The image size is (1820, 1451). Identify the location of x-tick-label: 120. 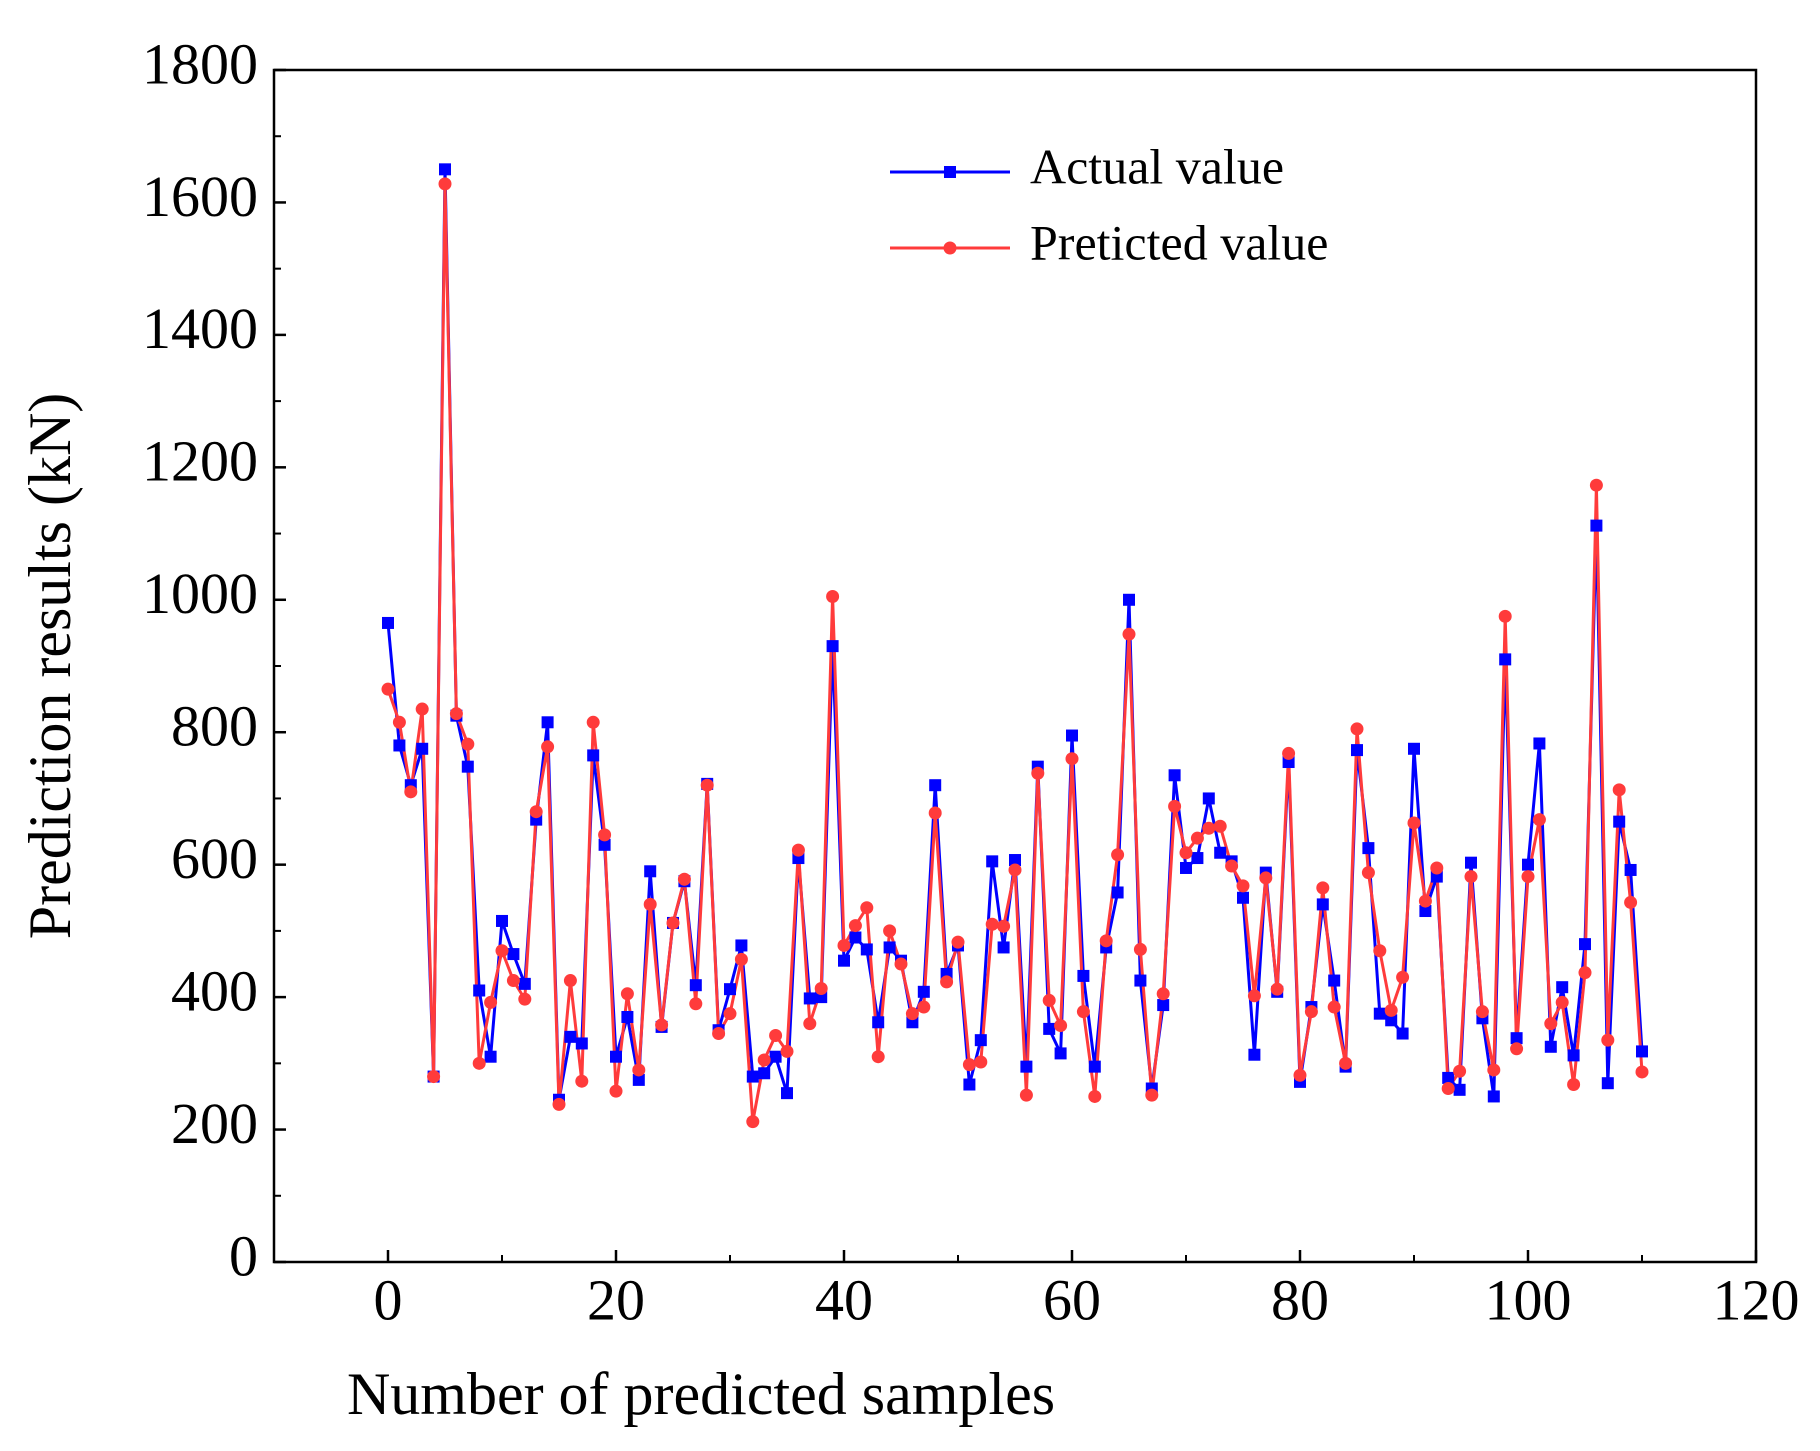
(1756, 1299).